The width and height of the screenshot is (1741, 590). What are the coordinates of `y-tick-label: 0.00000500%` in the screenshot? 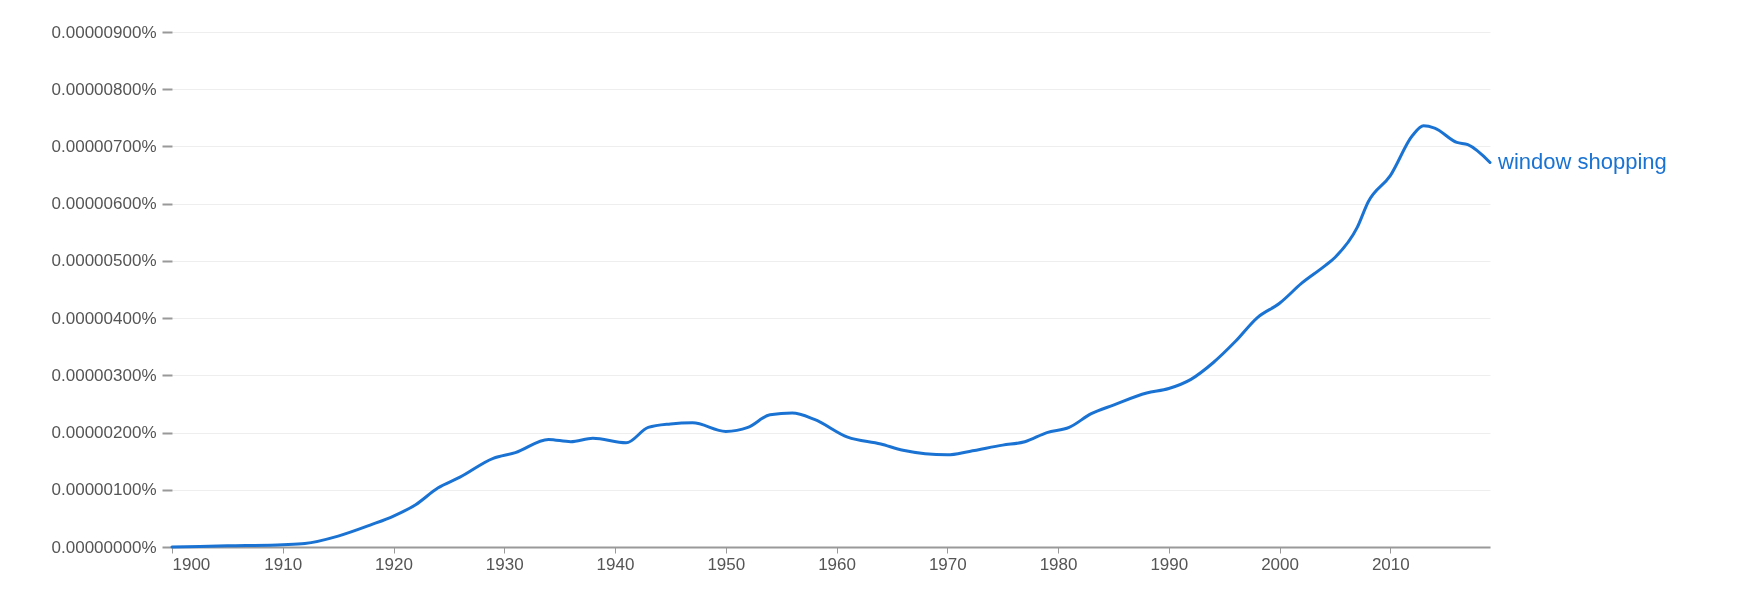 It's located at (104, 261).